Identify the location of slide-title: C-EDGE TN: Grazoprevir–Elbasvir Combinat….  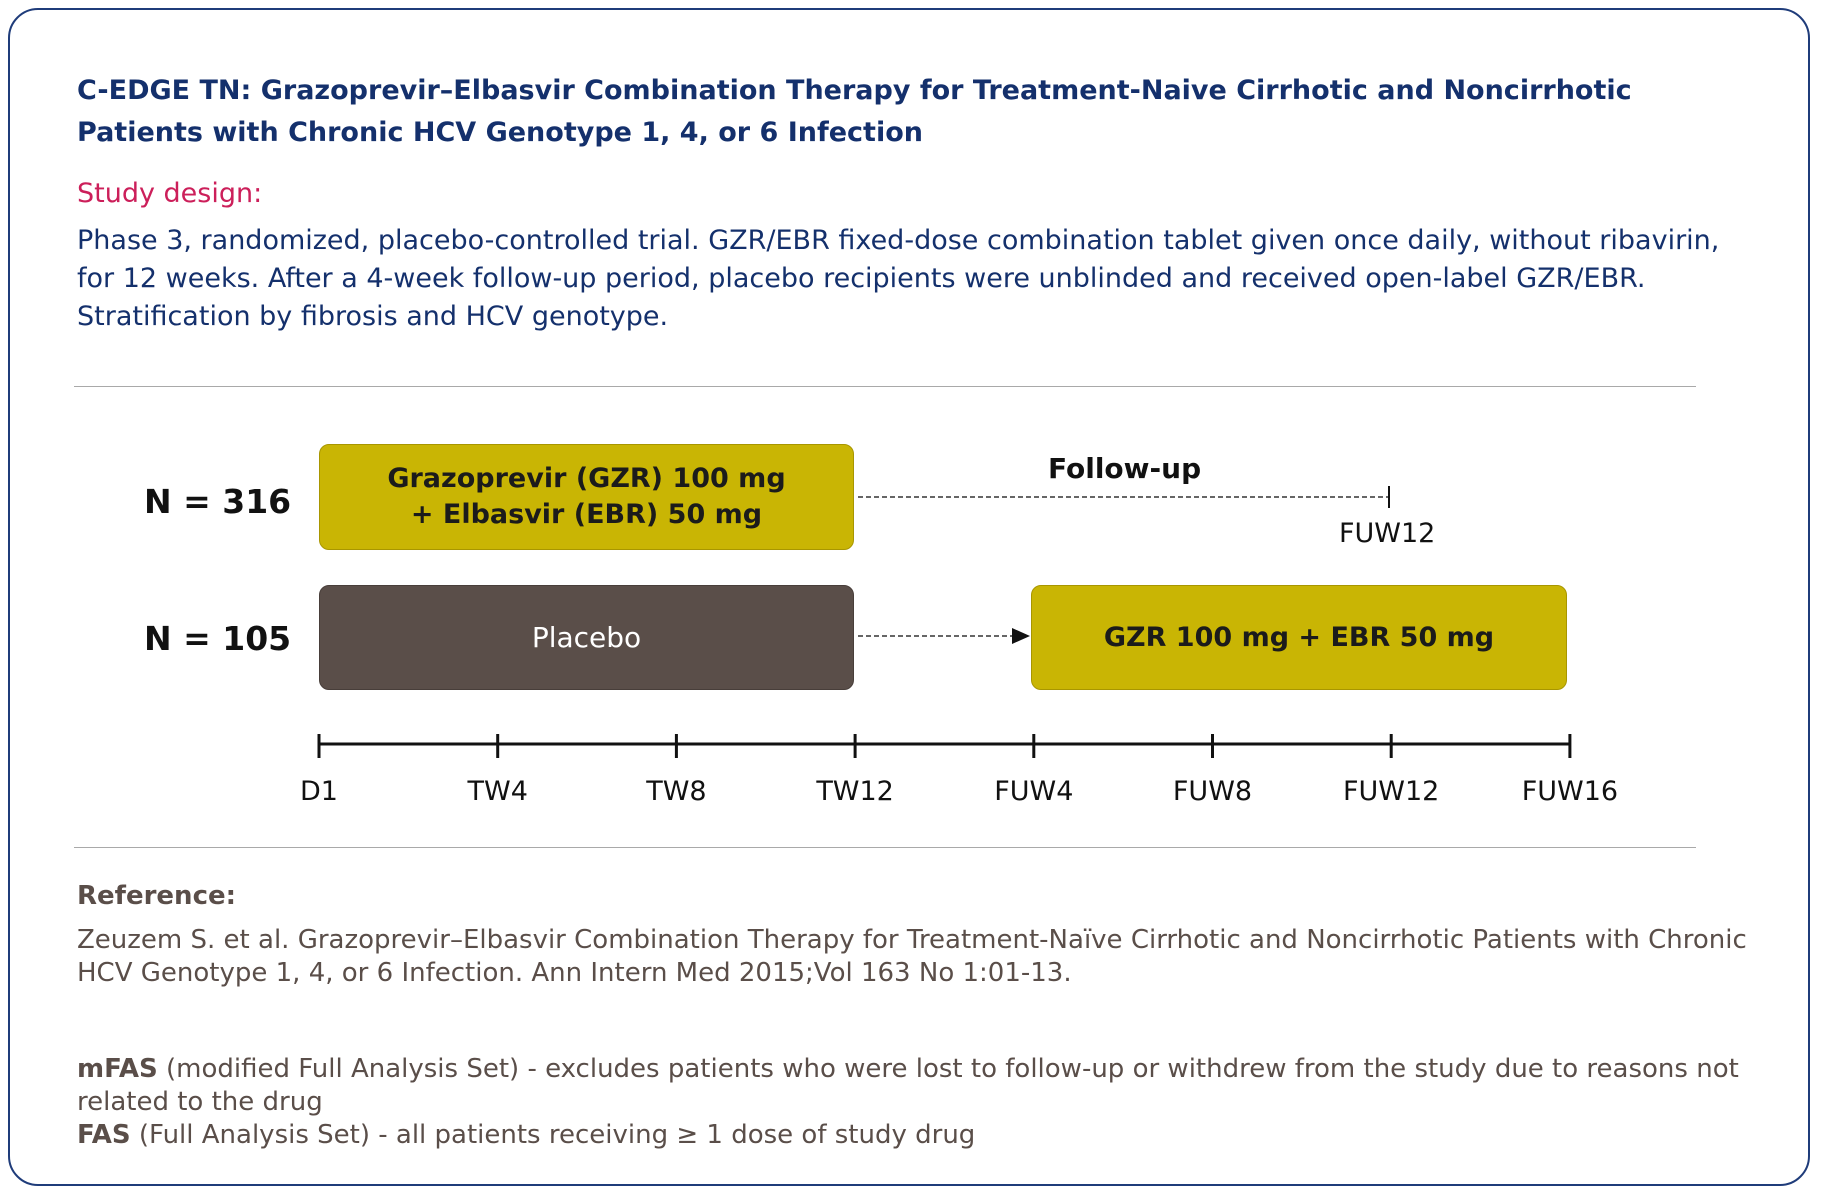
(854, 111).